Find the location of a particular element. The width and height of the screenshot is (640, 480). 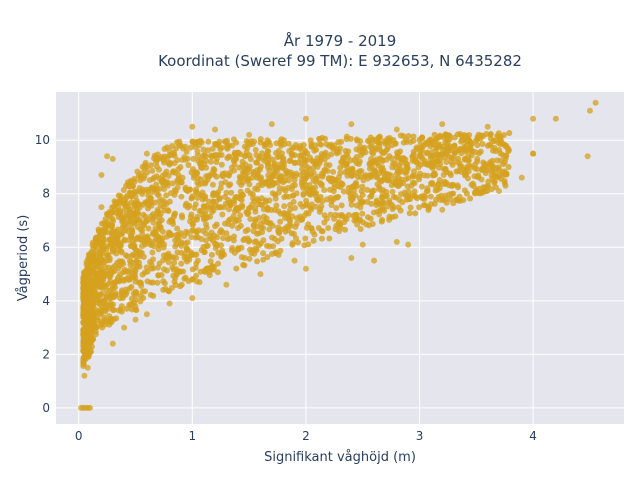

y-tick-label: 4 is located at coordinates (46, 301).